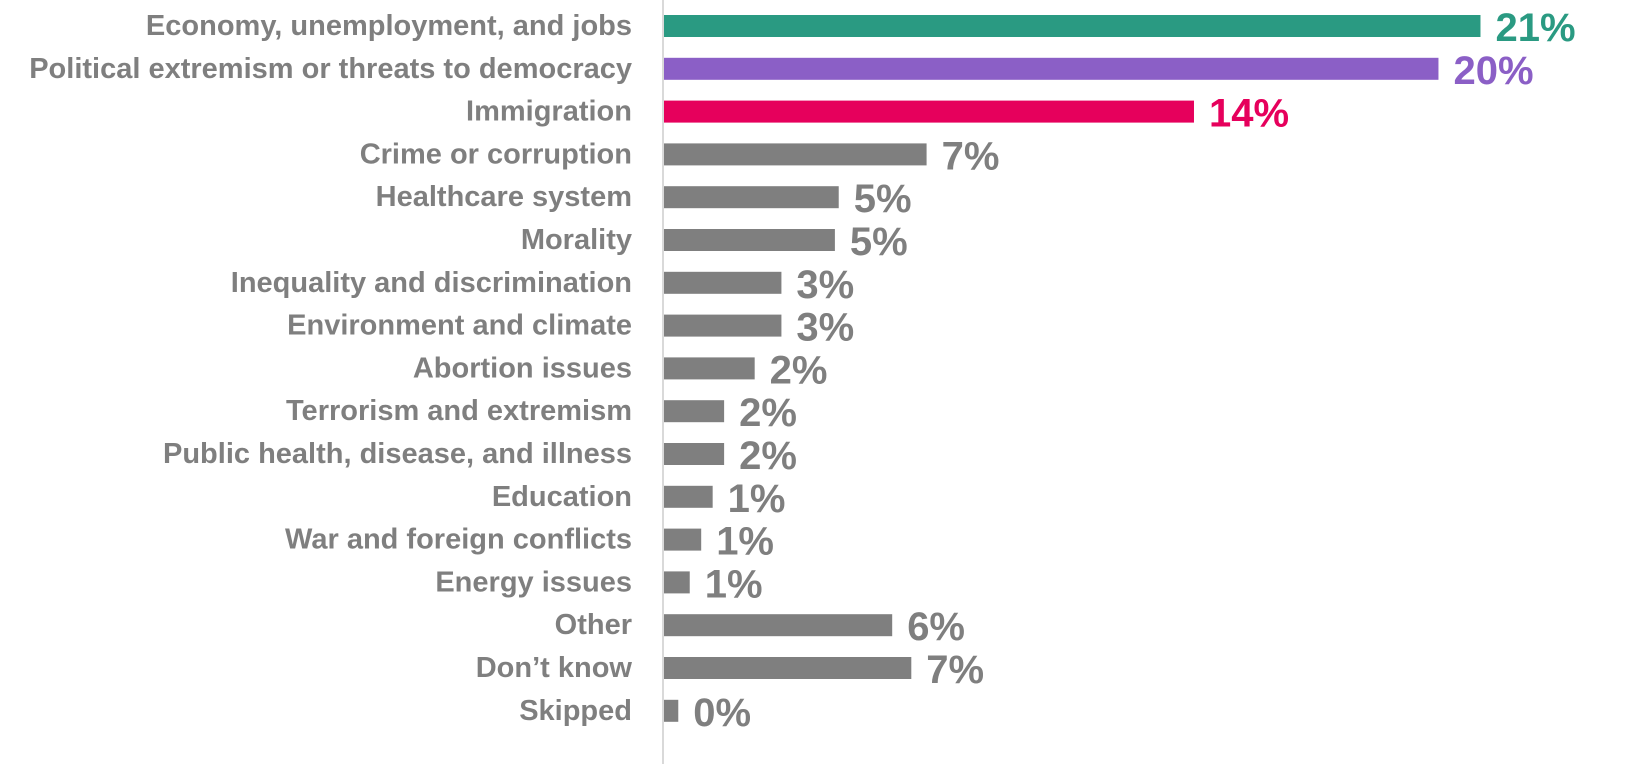 The height and width of the screenshot is (764, 1647). Describe the element at coordinates (576, 240) in the screenshot. I see `category-label: Morality` at that location.